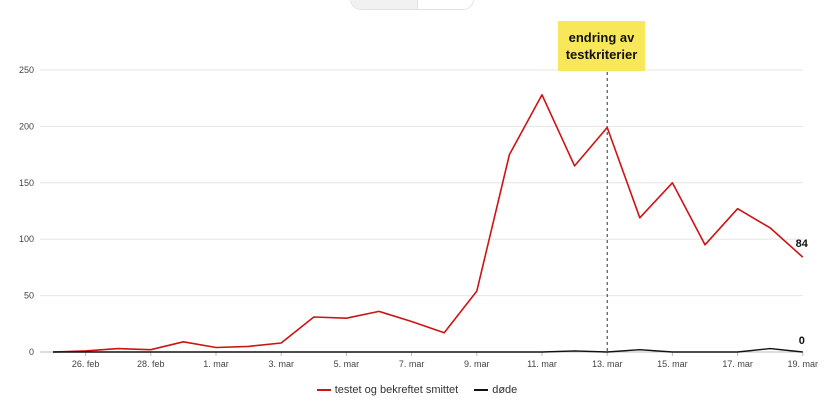  I want to click on x-tick-label: 9. mar, so click(477, 364).